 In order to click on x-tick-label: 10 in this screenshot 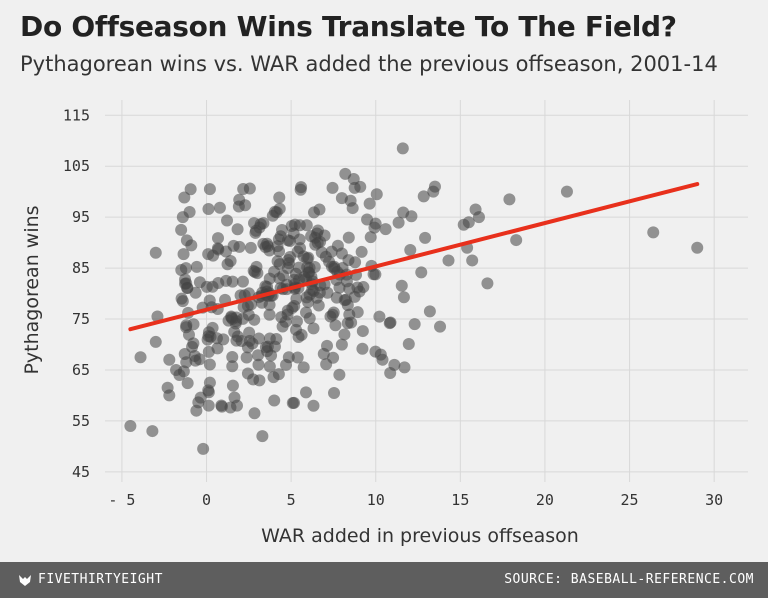, I will do `click(376, 500)`.